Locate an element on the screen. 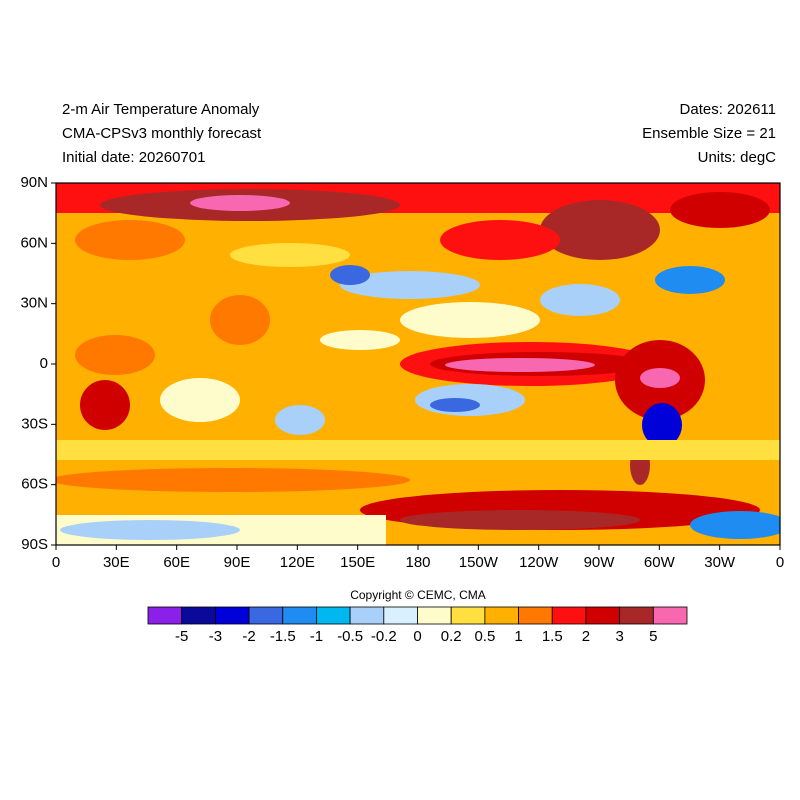 This screenshot has height=800, width=800. colorbar-label: 3 is located at coordinates (619, 636).